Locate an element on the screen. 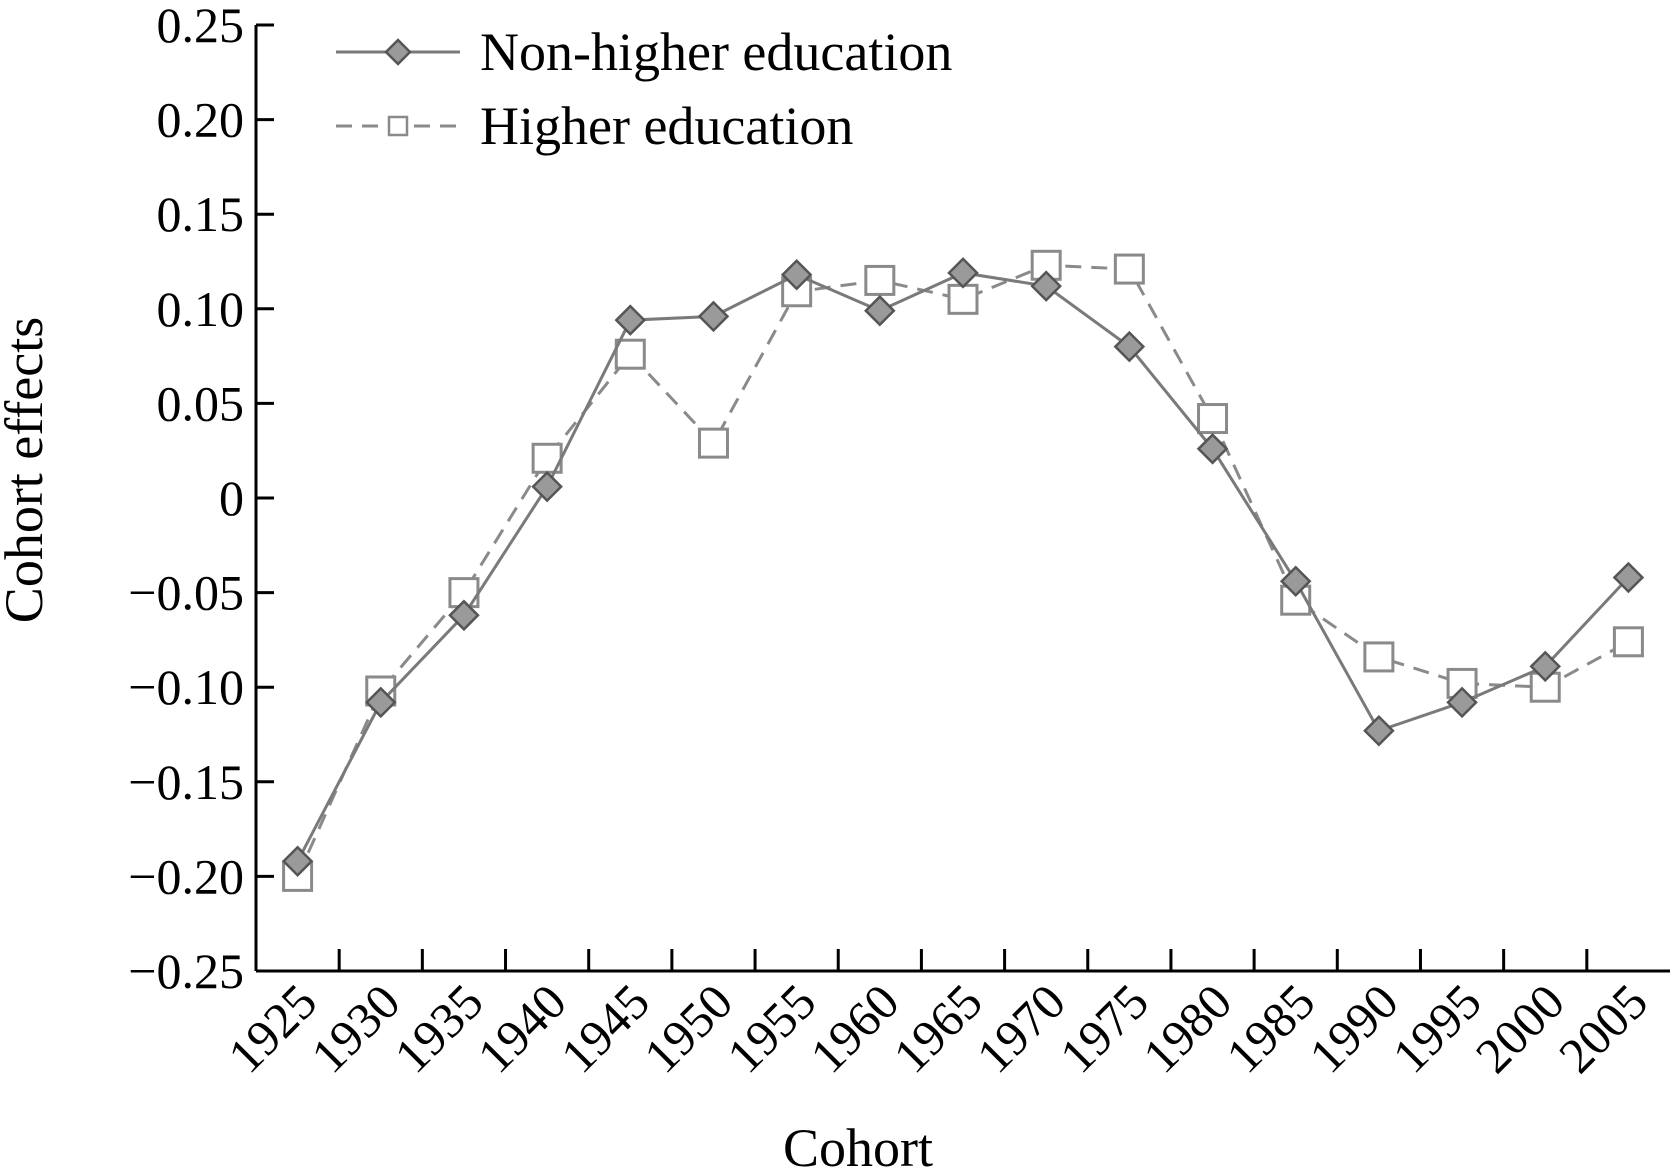  y-axis-title: Cohort effects is located at coordinates (27, 470).